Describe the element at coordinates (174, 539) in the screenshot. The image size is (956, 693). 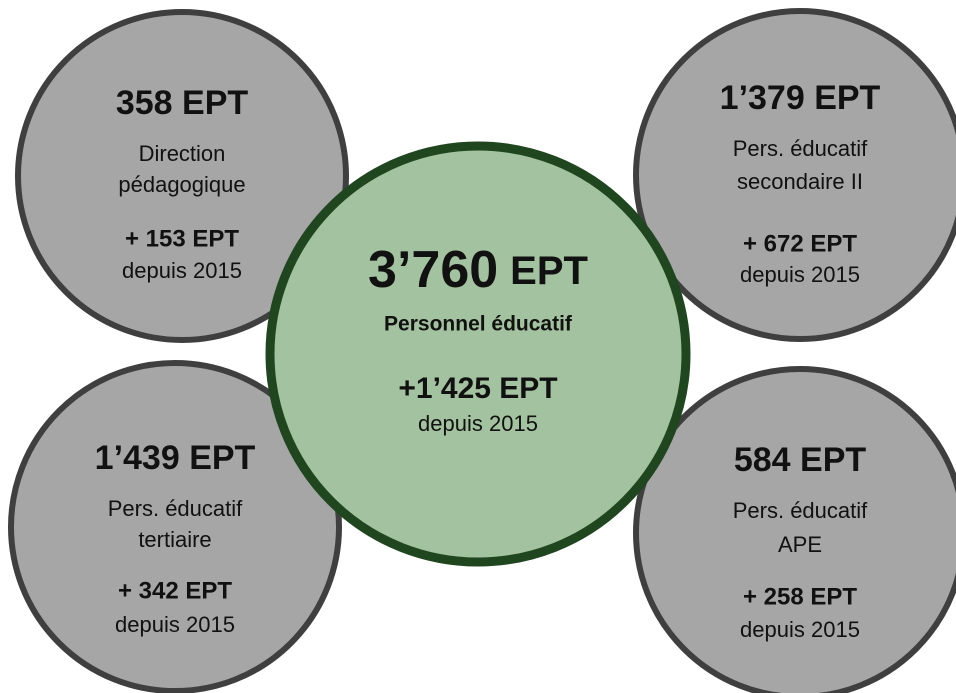
I see `node-label: tertiaire` at that location.